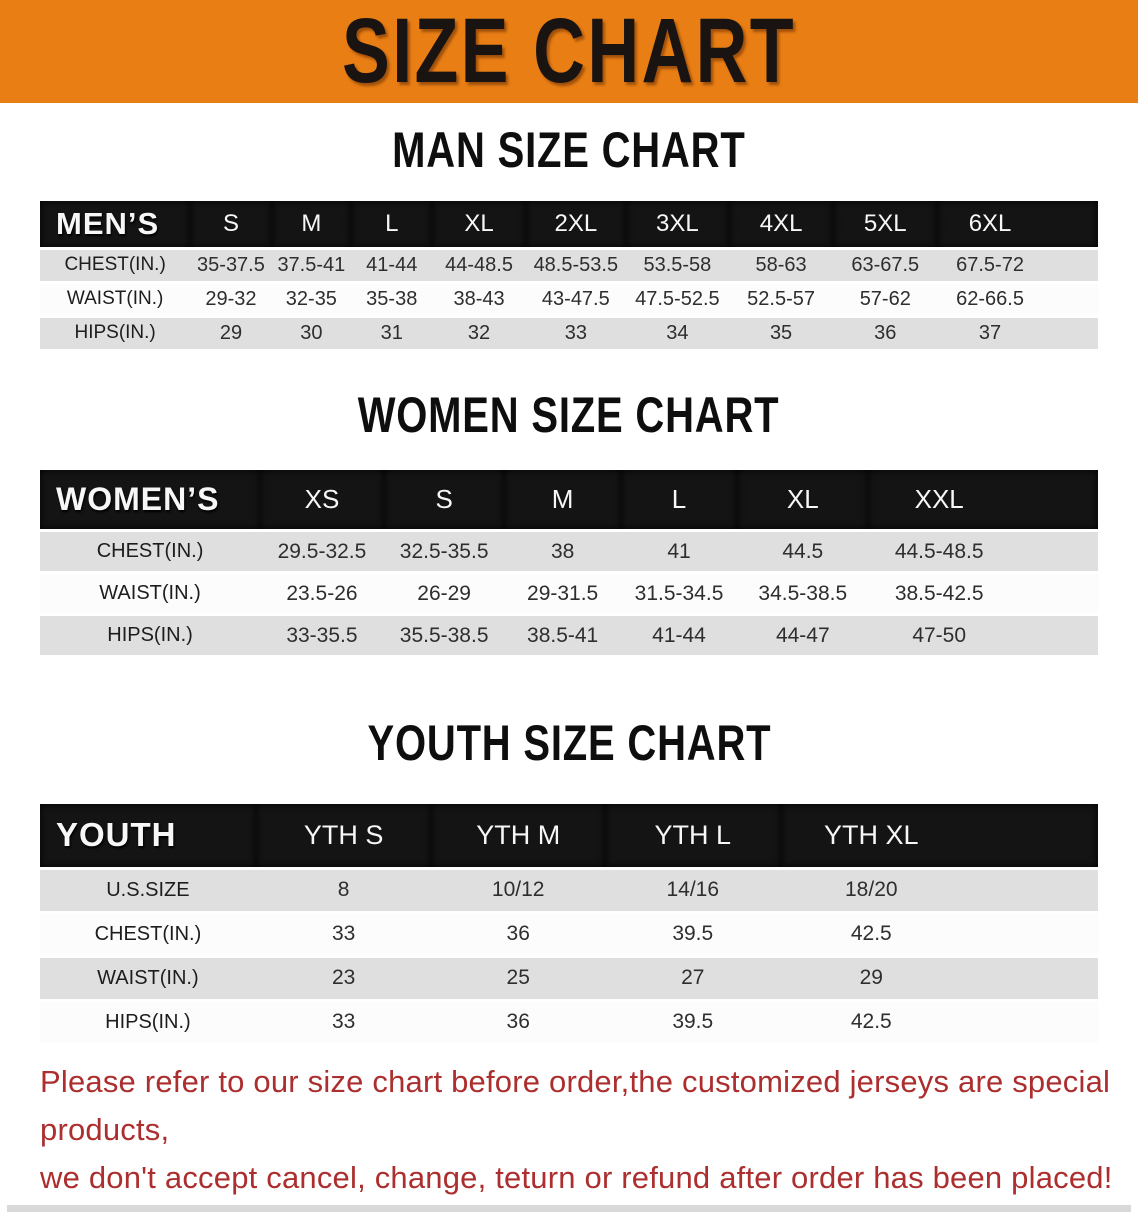 The image size is (1138, 1212). What do you see at coordinates (148, 891) in the screenshot?
I see `row-label-cell: U.S.SIZE` at bounding box center [148, 891].